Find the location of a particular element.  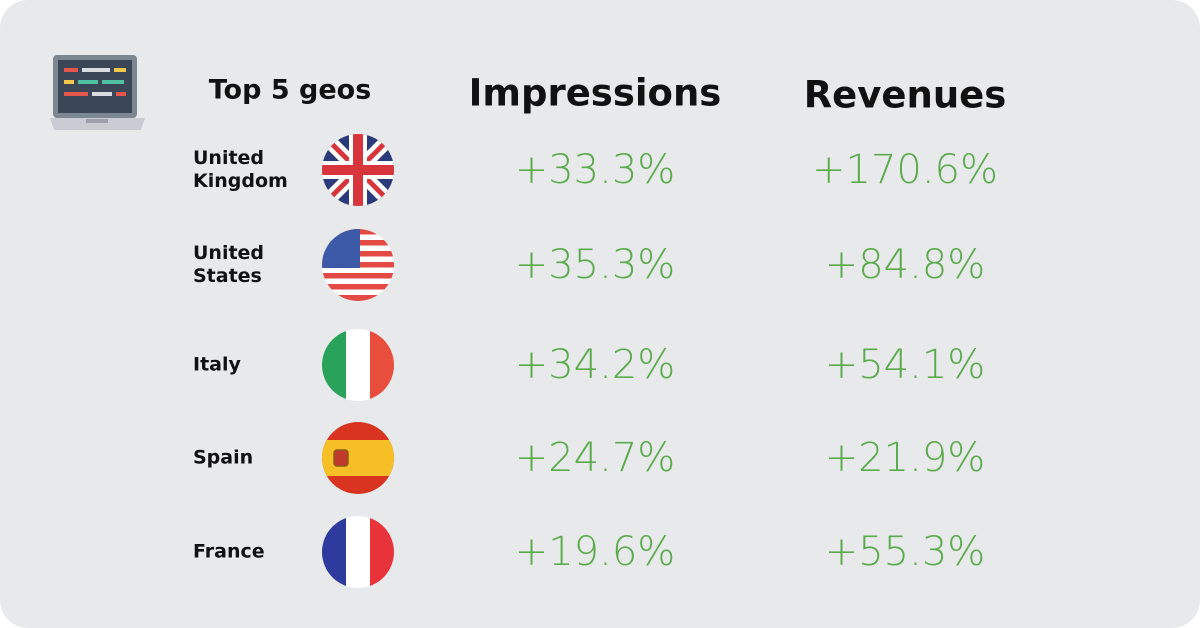

country-name: Spain is located at coordinates (223, 457).